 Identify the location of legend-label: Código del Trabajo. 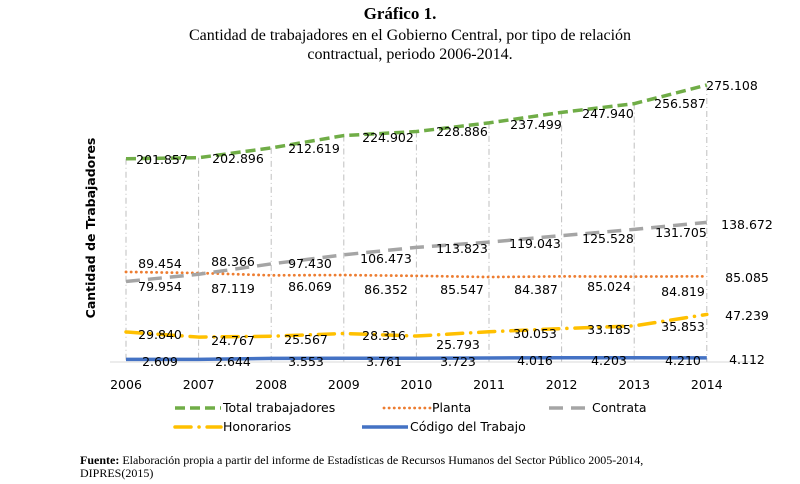
(468, 426).